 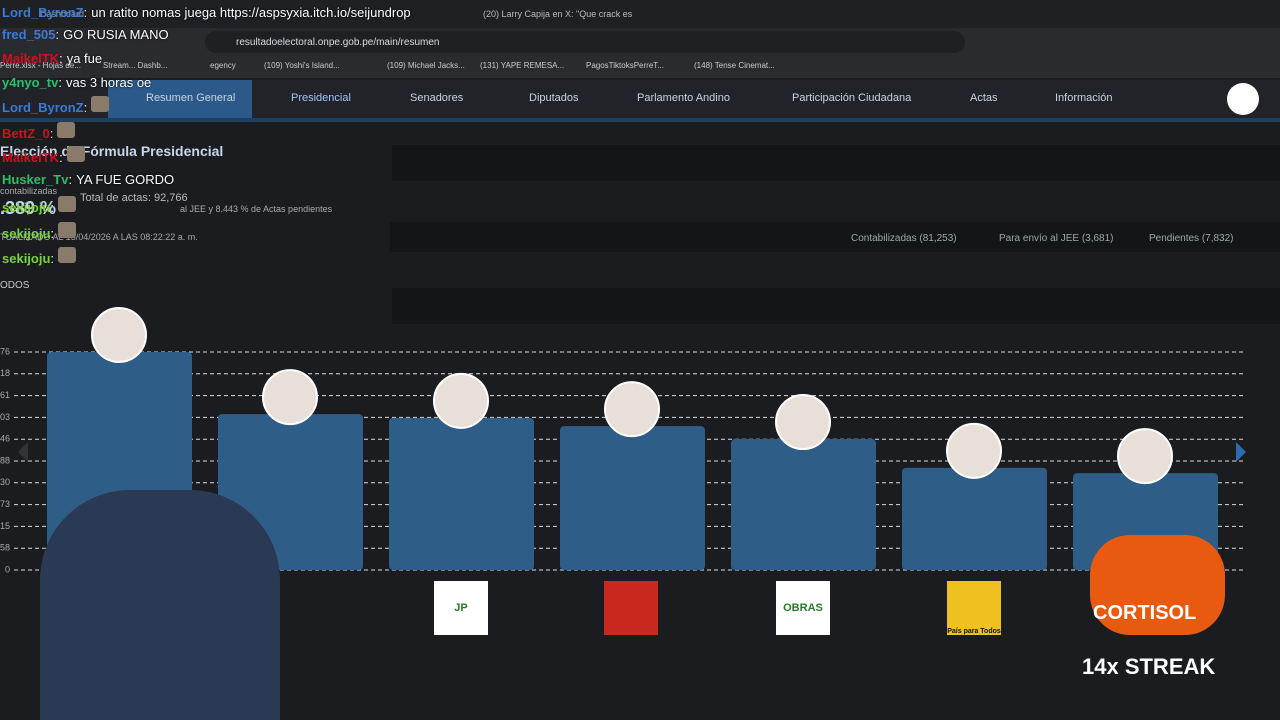 I want to click on nav-item: Parlamento Andino, so click(x=683, y=98).